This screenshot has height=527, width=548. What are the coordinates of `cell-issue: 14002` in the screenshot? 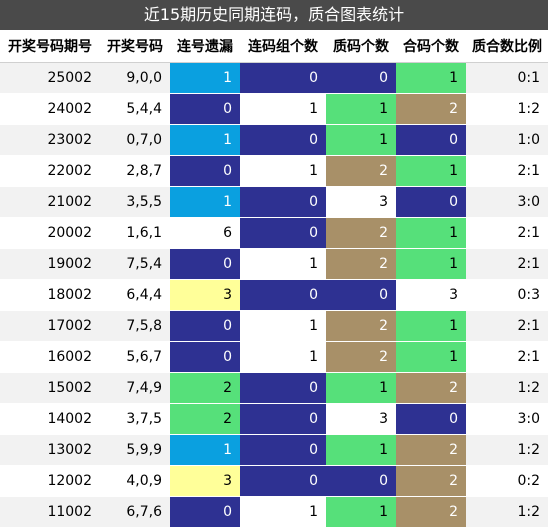 It's located at (50, 419).